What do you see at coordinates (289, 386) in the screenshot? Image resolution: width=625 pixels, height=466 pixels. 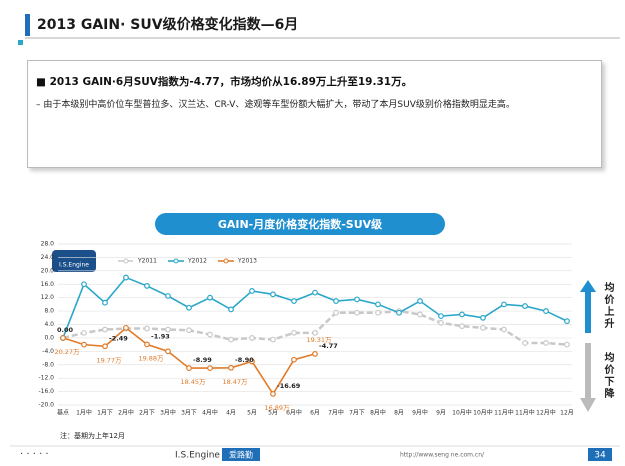 I see `data-label: -16.69` at bounding box center [289, 386].